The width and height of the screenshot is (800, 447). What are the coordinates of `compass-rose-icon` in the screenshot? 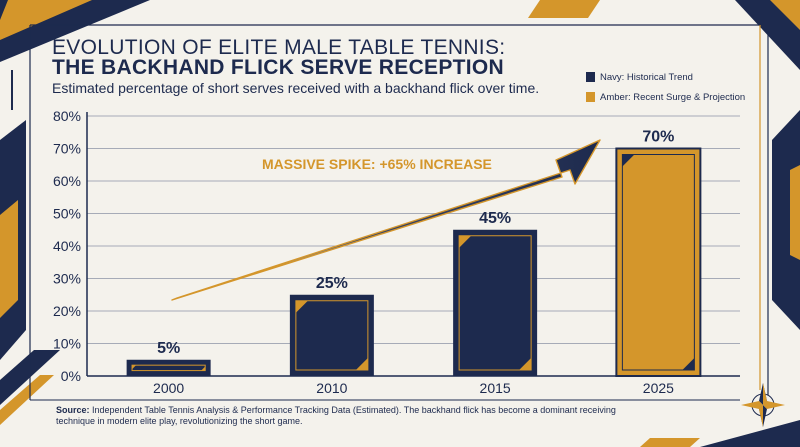 It's located at (763, 405).